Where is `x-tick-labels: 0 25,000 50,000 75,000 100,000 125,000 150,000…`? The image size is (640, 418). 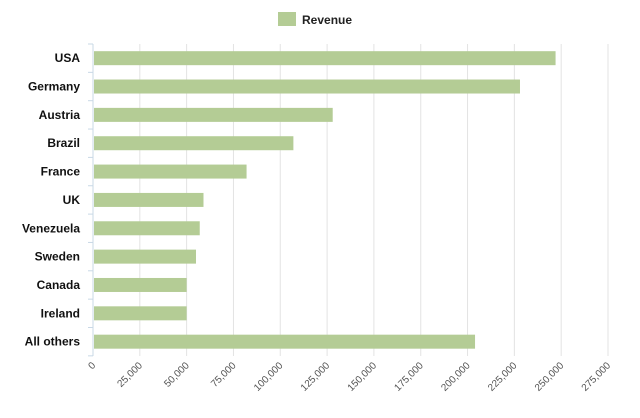
x-tick-labels: 0 25,000 50,000 75,000 100,000 125,000 150,000… is located at coordinates (349, 377).